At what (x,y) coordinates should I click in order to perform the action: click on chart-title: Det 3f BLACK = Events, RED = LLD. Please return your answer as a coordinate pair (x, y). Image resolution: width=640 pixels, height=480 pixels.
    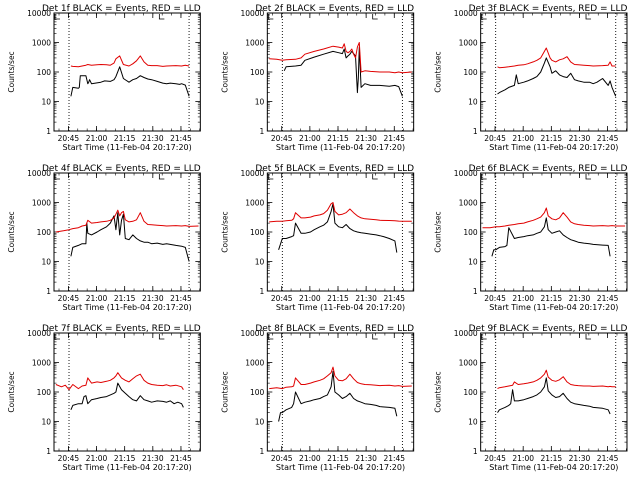
    Looking at the image, I should click on (548, 9).